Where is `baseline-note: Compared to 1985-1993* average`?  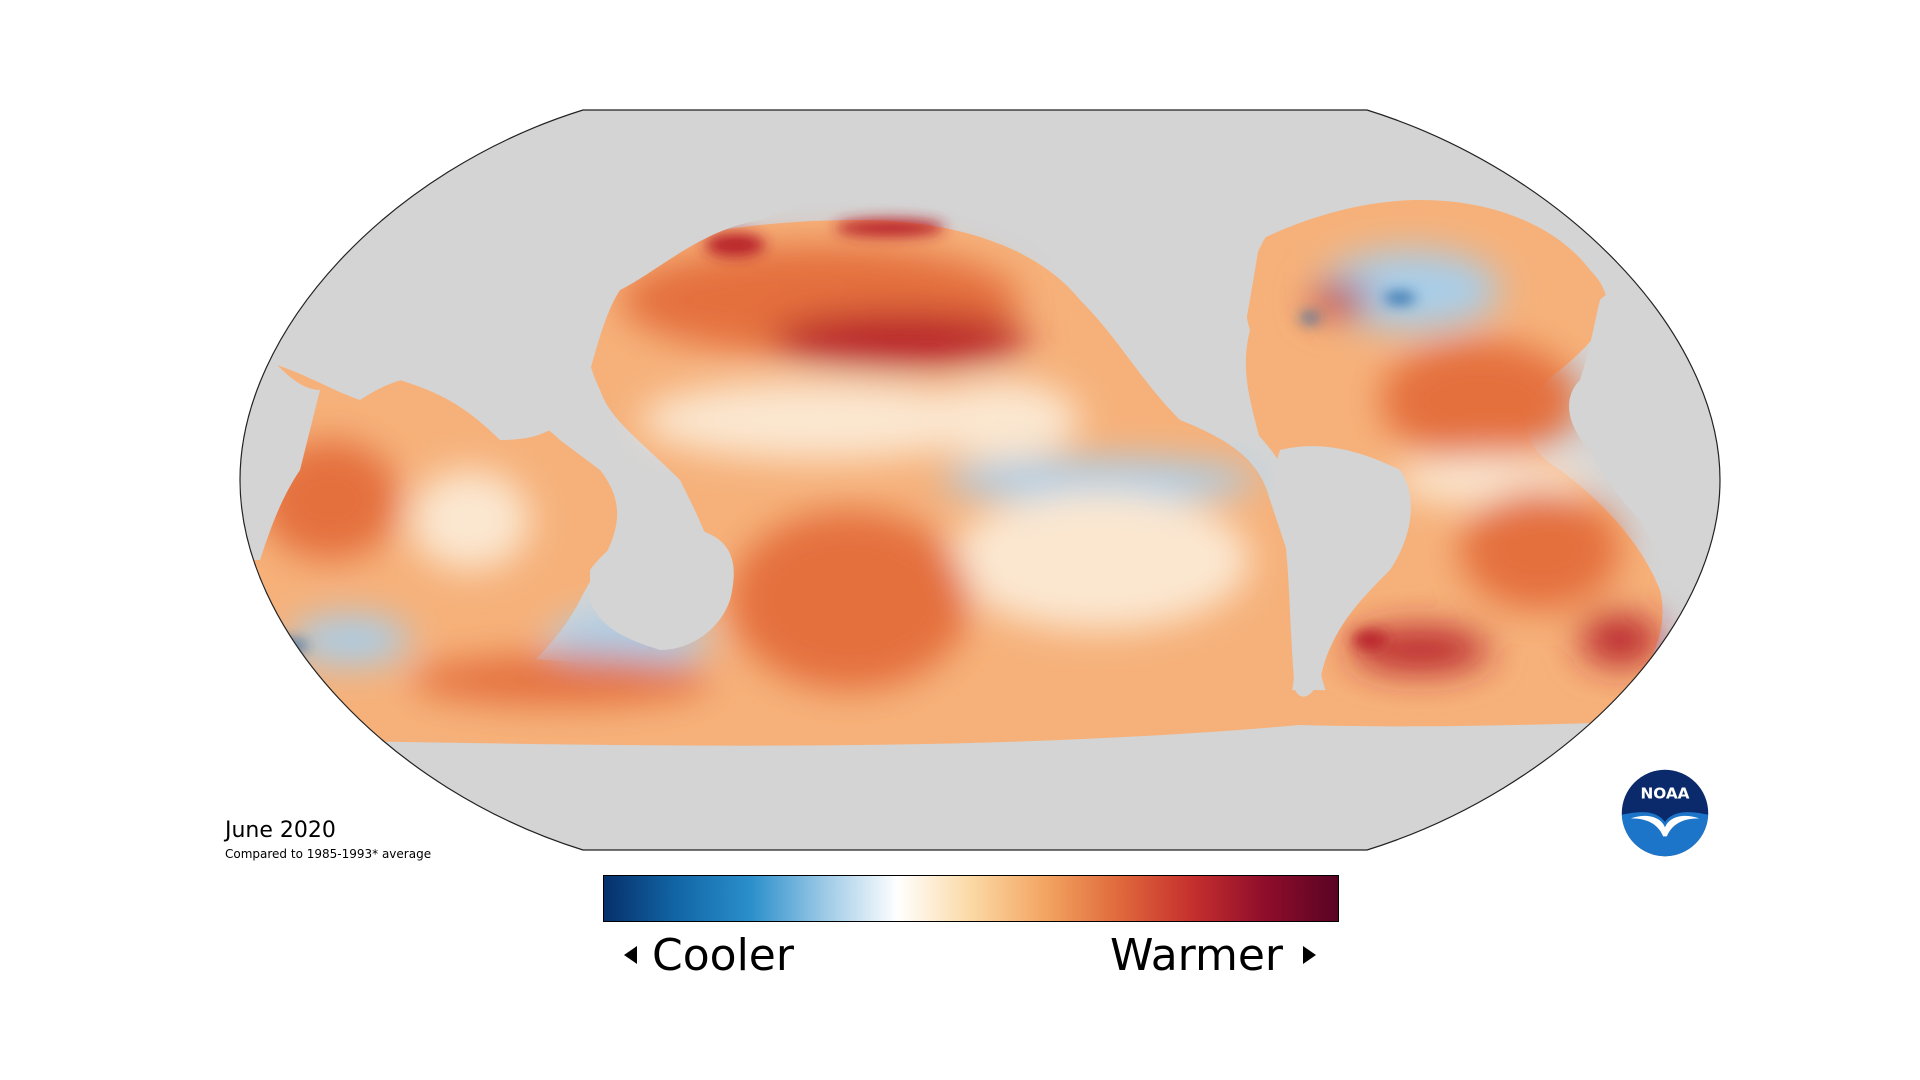
baseline-note: Compared to 1985-1993* average is located at coordinates (328, 854).